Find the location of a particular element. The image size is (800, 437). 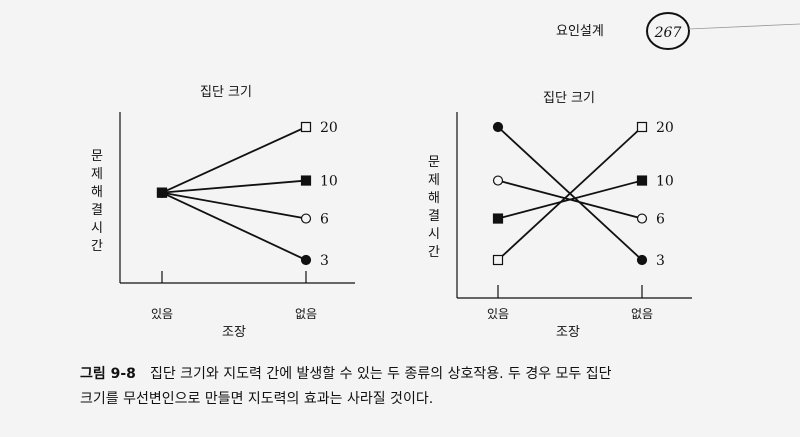

running-title: 요인설계 is located at coordinates (580, 31).